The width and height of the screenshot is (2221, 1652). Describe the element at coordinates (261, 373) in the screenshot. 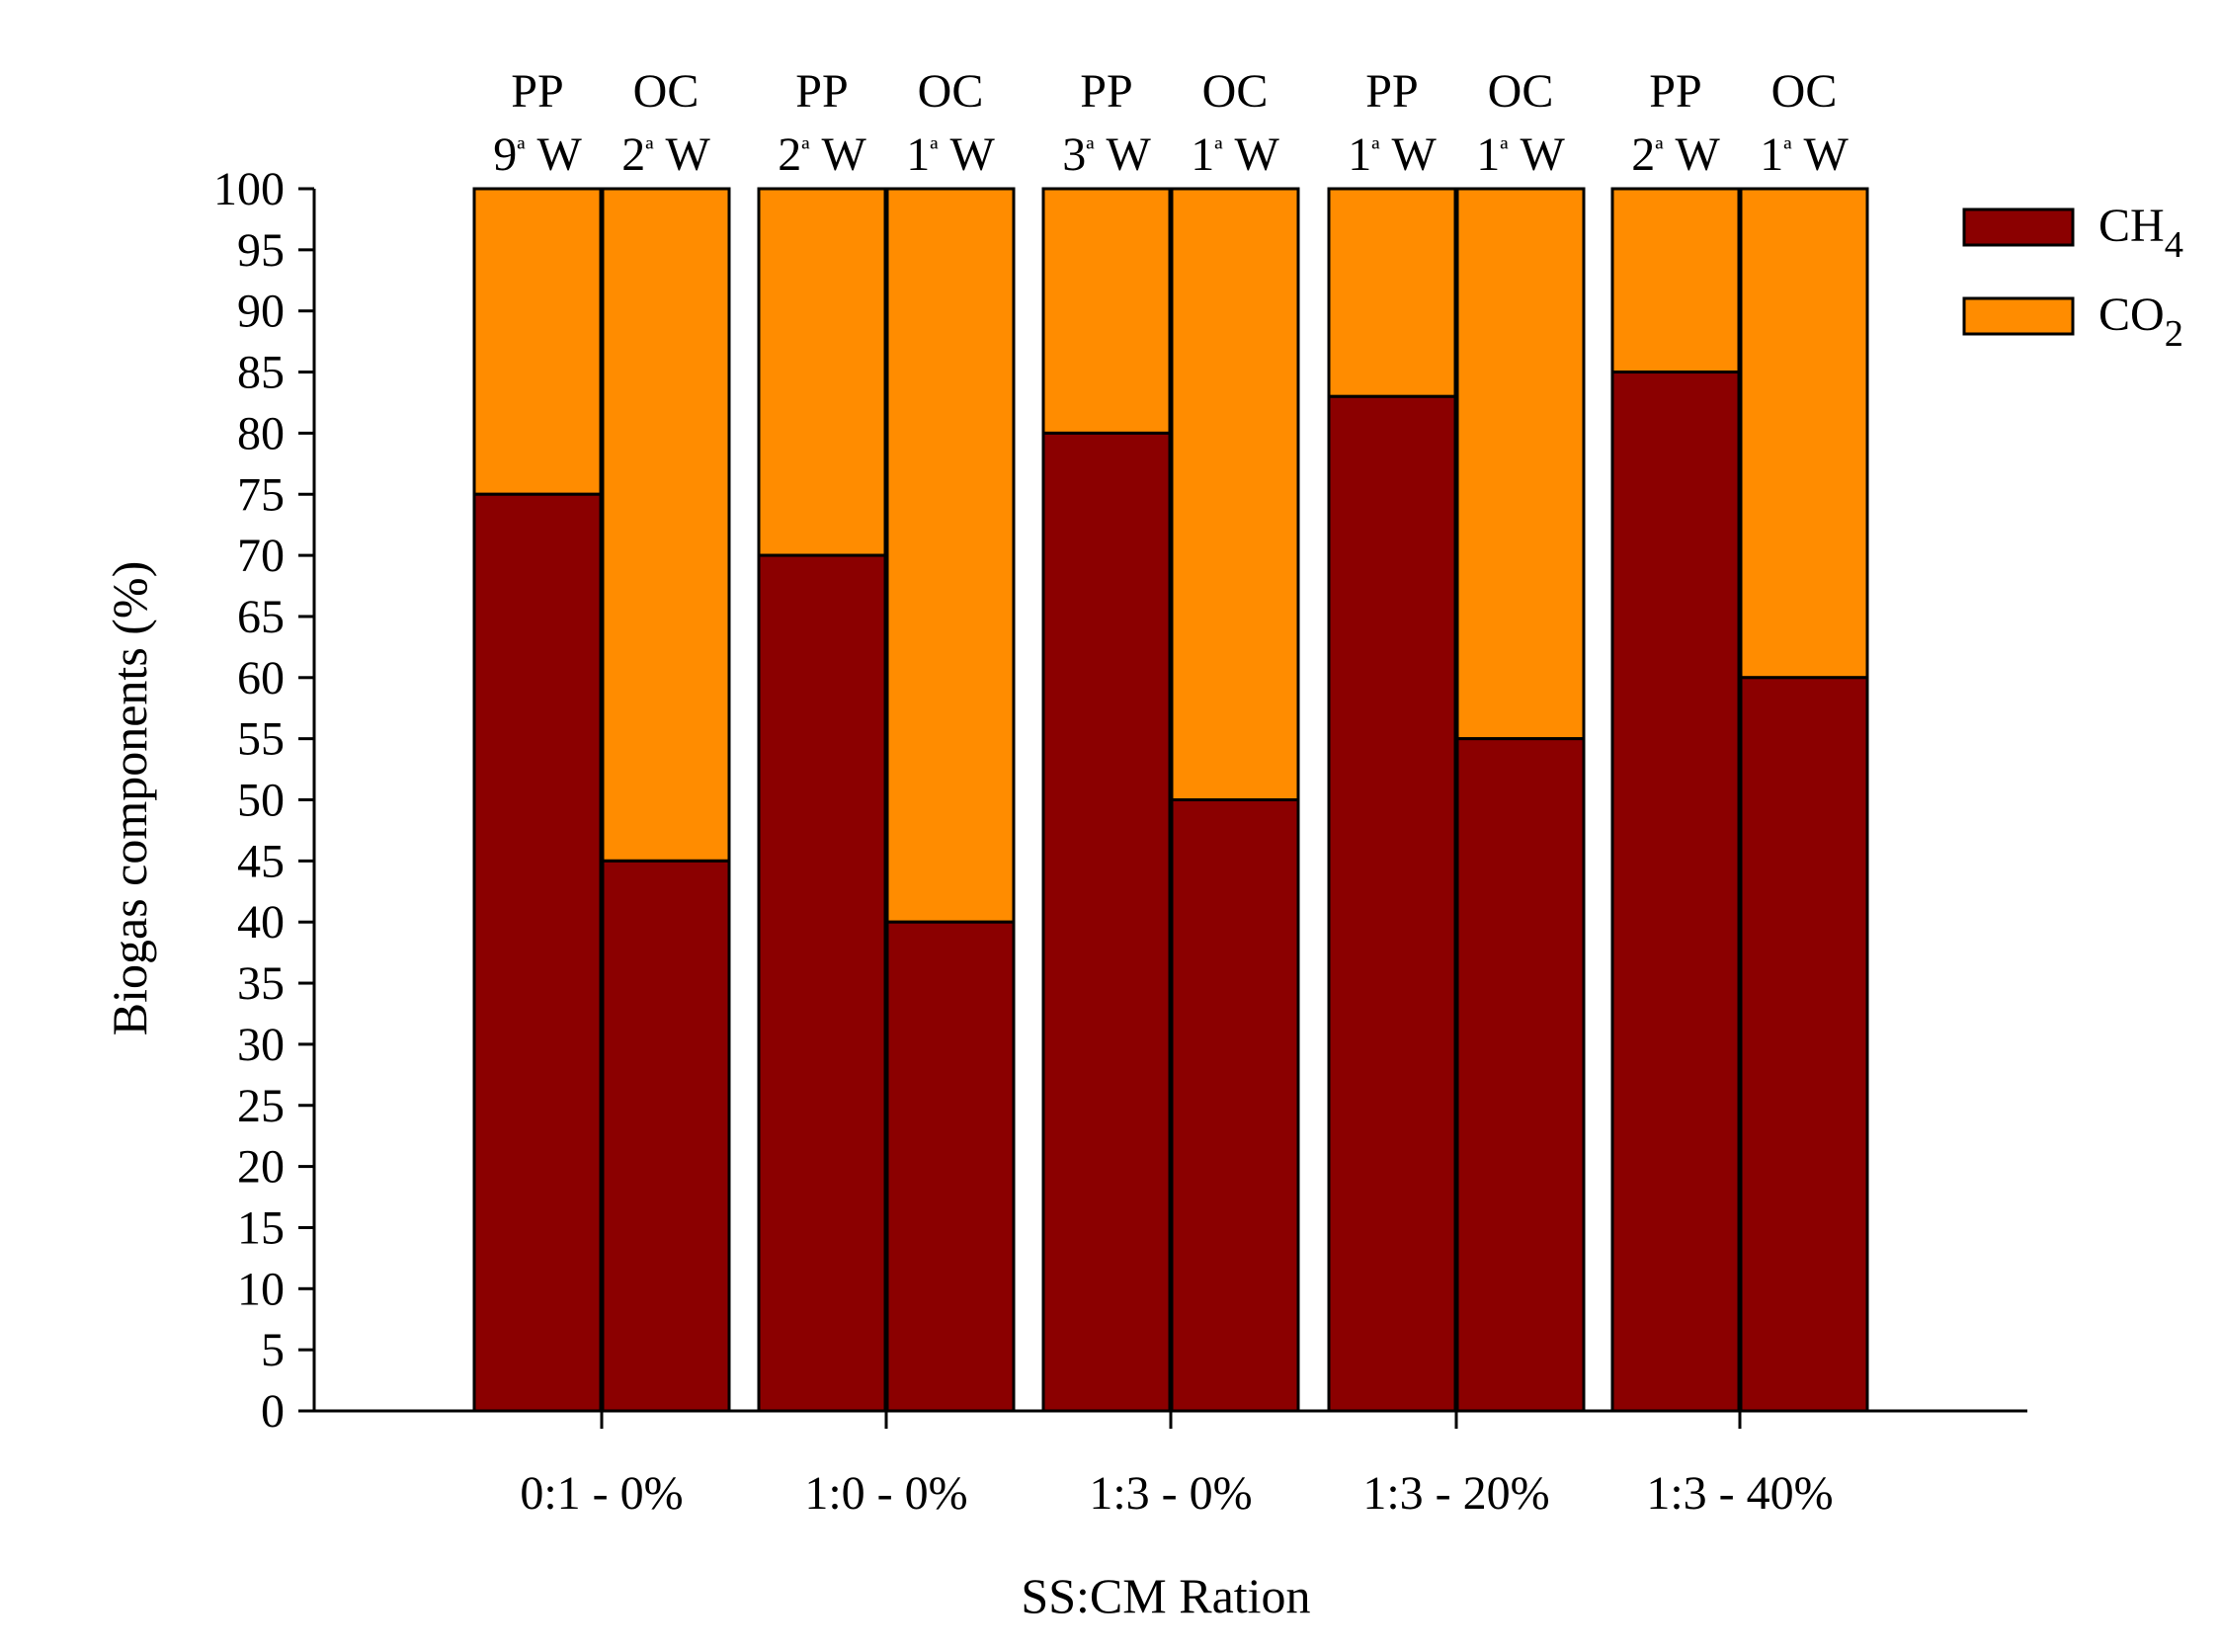

I see `y-tick-label: 85` at that location.